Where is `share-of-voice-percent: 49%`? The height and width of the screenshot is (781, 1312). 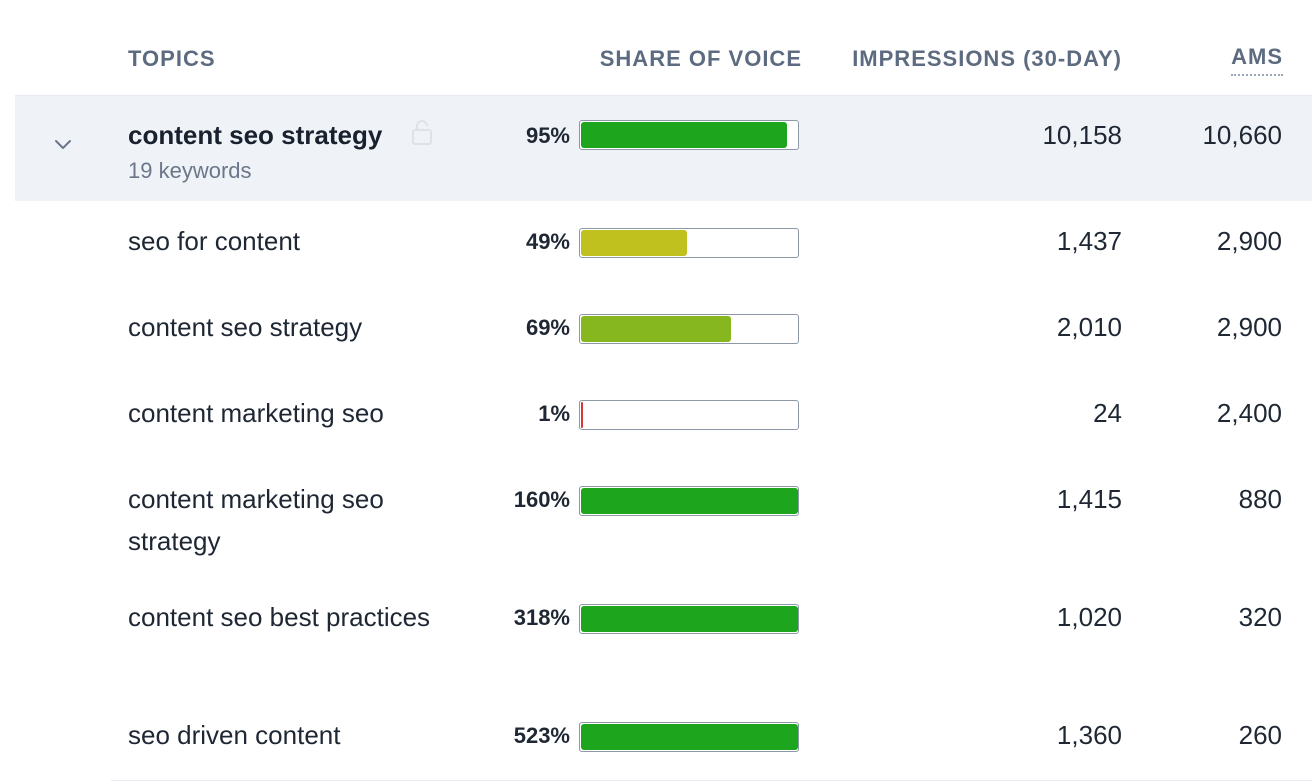 share-of-voice-percent: 49% is located at coordinates (547, 241).